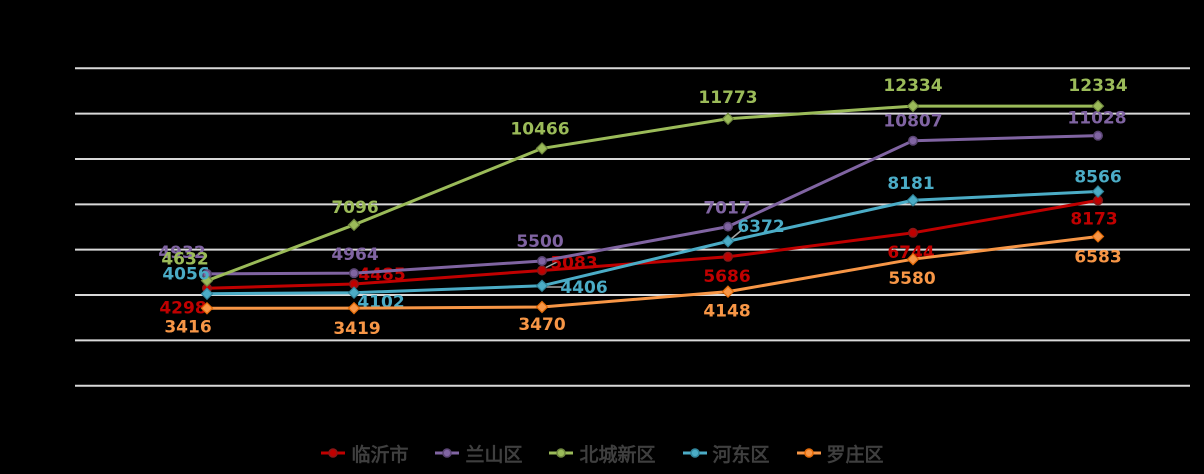 The image size is (1204, 474). Describe the element at coordinates (726, 312) in the screenshot. I see `data-label: 4148` at that location.